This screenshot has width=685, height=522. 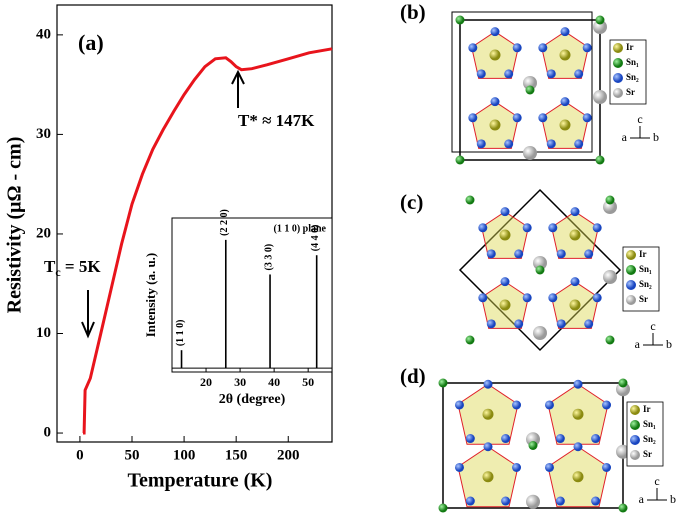 What do you see at coordinates (300, 228) in the screenshot?
I see `inset-title: (1 1 0) plane` at bounding box center [300, 228].